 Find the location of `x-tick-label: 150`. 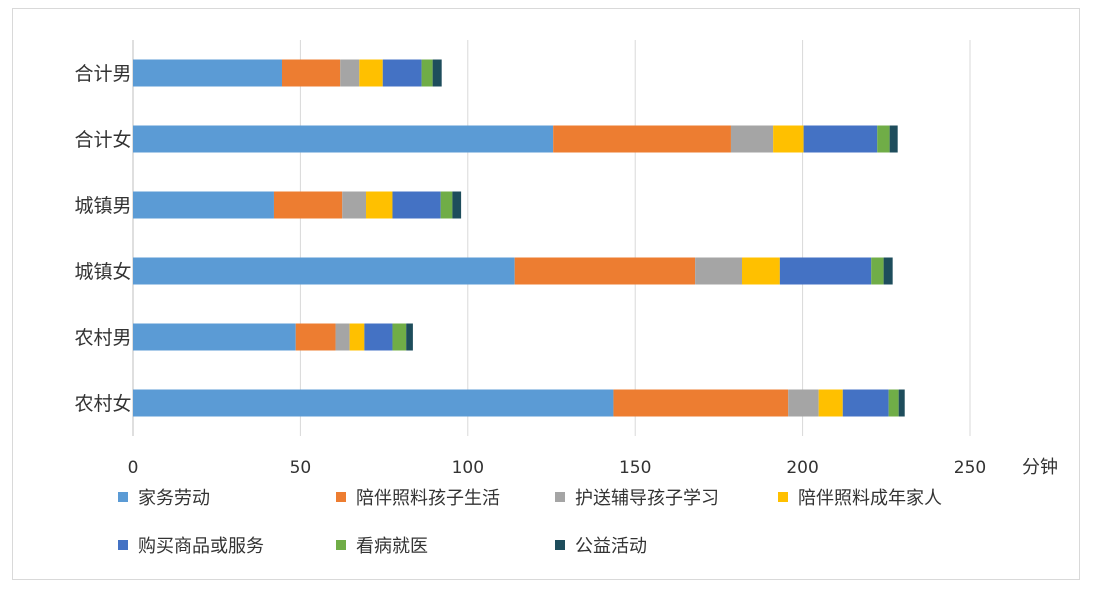

x-tick-label: 150 is located at coordinates (635, 468).